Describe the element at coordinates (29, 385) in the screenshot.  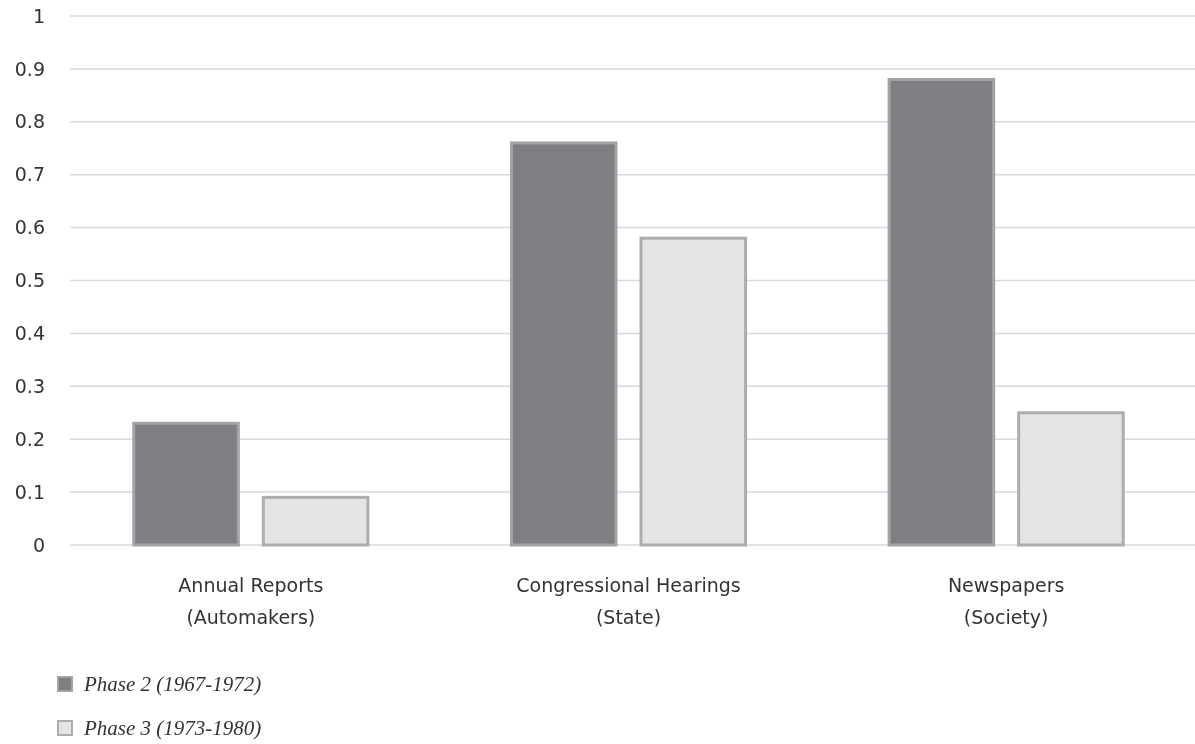
I see `y-tick-label: 0.3` at that location.